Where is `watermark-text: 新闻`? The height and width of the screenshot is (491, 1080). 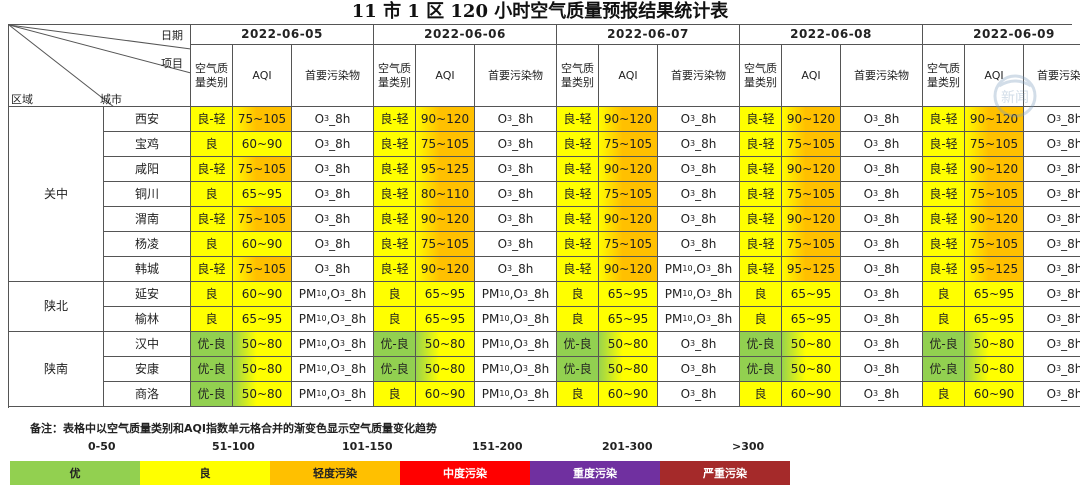
watermark-text: 新闻 is located at coordinates (1015, 98).